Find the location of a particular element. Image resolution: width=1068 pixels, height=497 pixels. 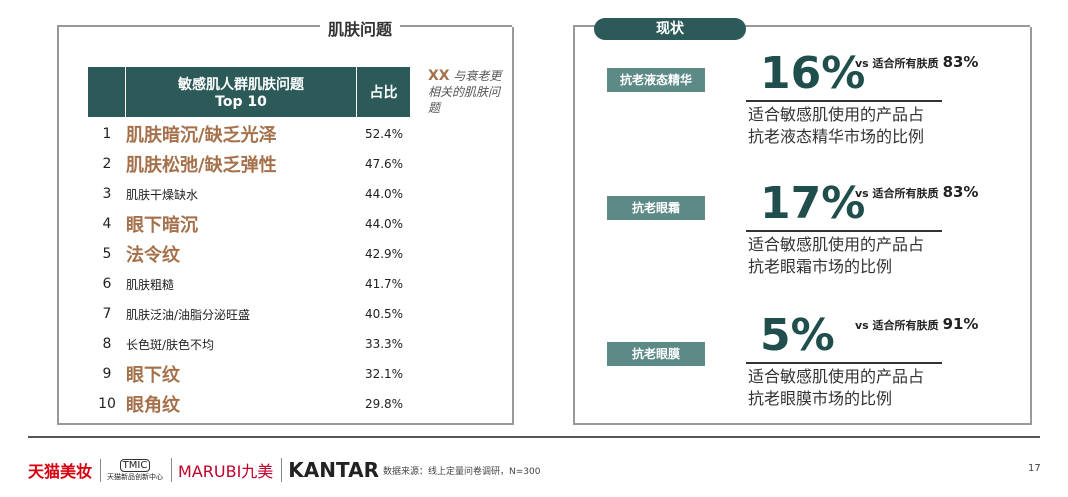

vs-value: 91% is located at coordinates (960, 324).